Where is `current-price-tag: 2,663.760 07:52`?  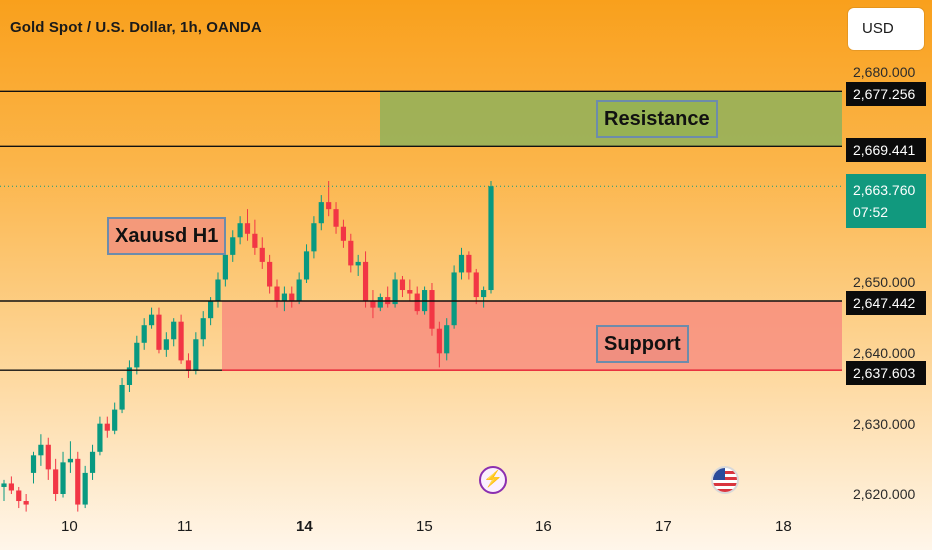
current-price-tag: 2,663.760 07:52 is located at coordinates (886, 201).